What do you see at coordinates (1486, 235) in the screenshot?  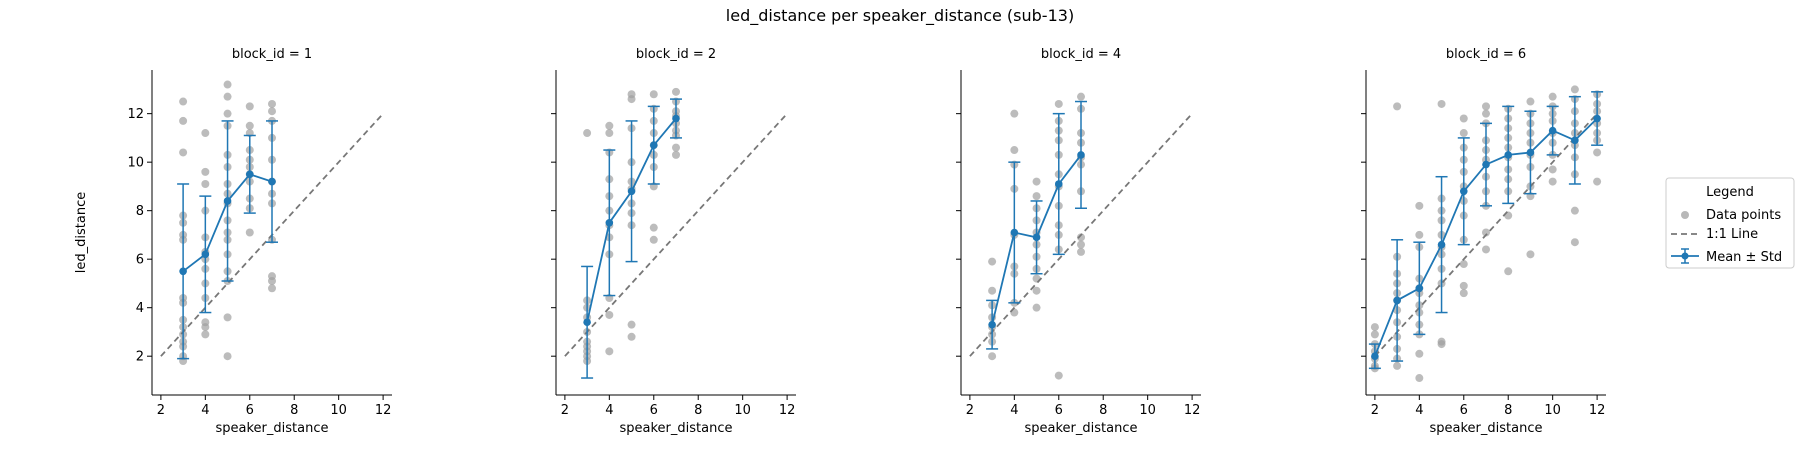 I see `identity-line` at bounding box center [1486, 235].